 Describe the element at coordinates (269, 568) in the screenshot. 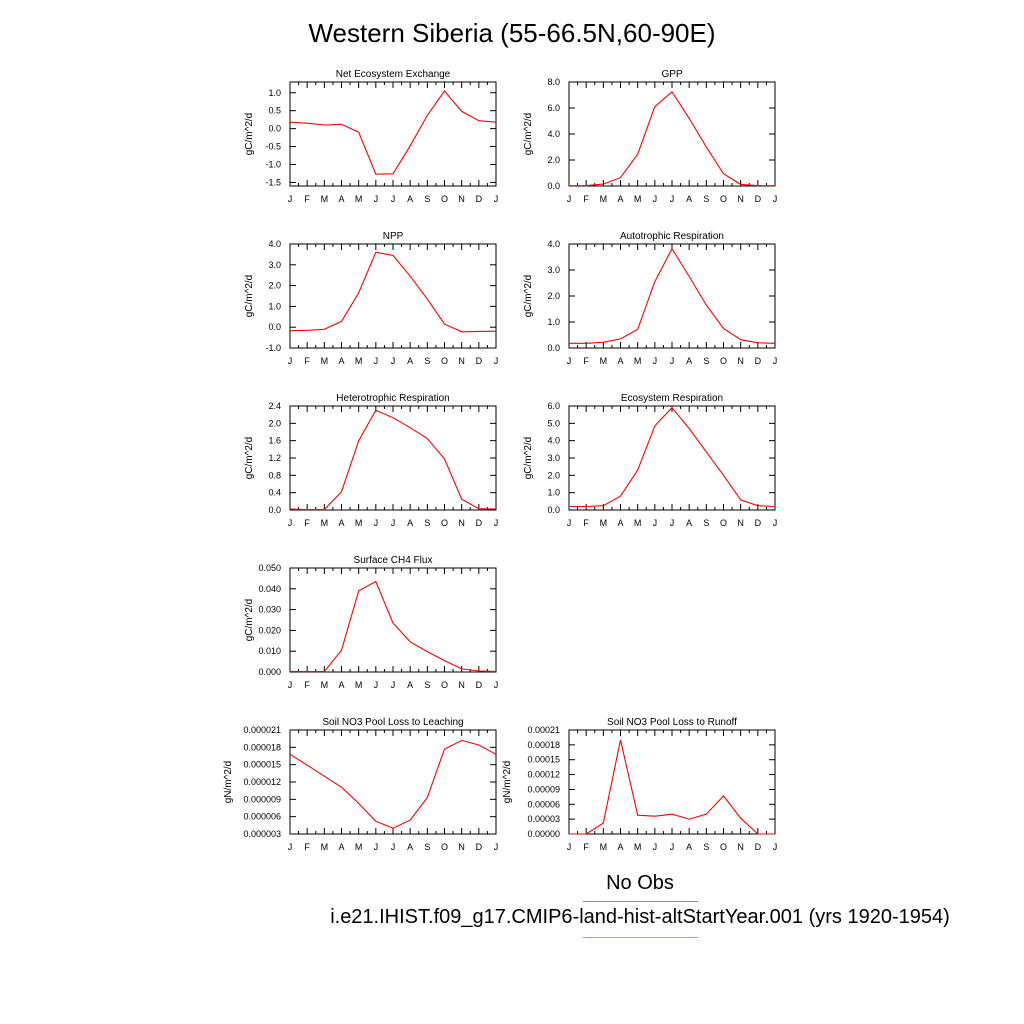

I see `y-tick-label: 0.050` at that location.